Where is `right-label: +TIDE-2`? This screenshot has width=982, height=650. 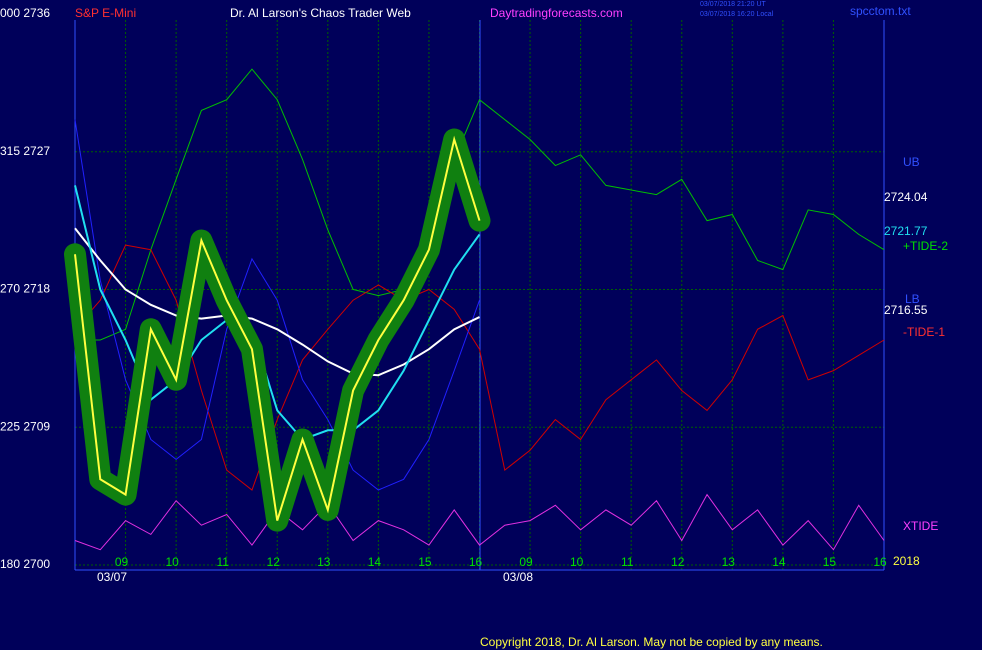 right-label: +TIDE-2 is located at coordinates (925, 246).